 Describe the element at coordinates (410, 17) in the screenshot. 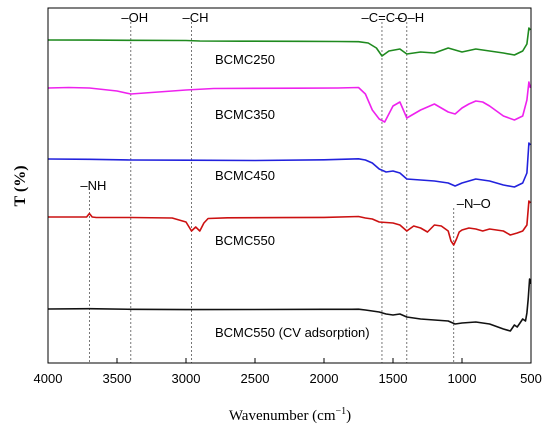

I see `group-label-3: O–H` at that location.